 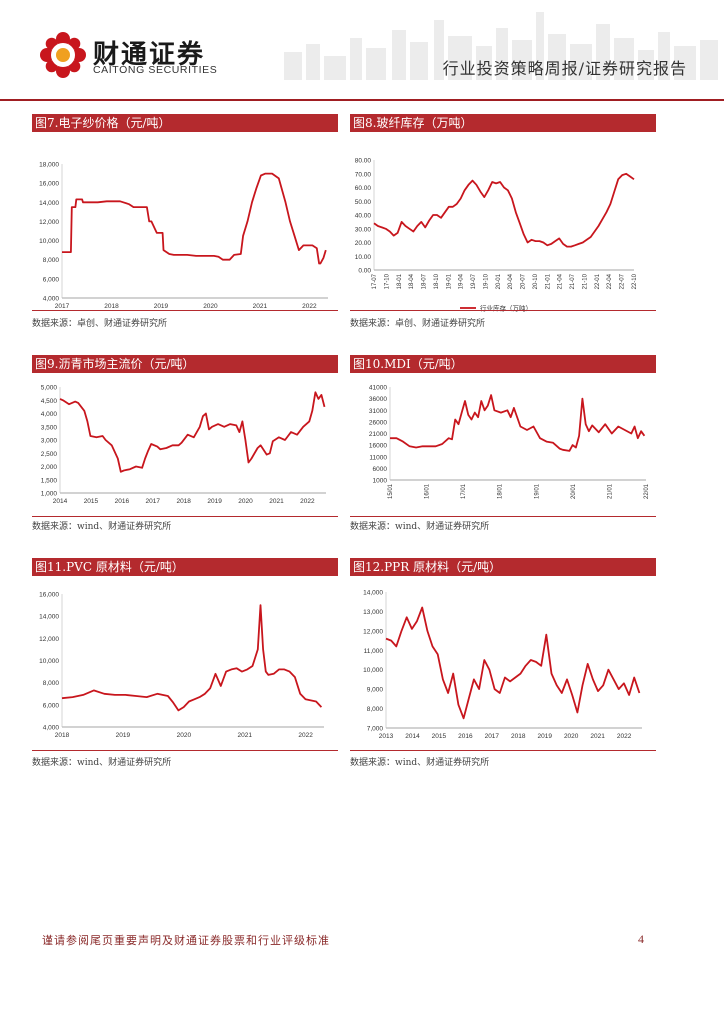 I want to click on x-tick-label: 21-01, so click(x=548, y=281).